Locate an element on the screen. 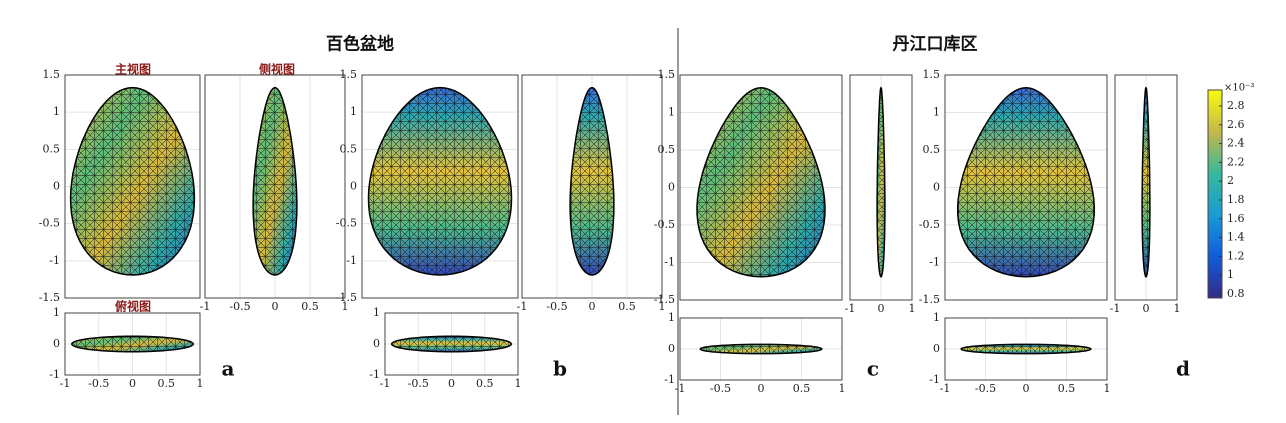 This screenshot has height=423, width=1286. colorbar-tick-label: 1.8 is located at coordinates (1236, 199).